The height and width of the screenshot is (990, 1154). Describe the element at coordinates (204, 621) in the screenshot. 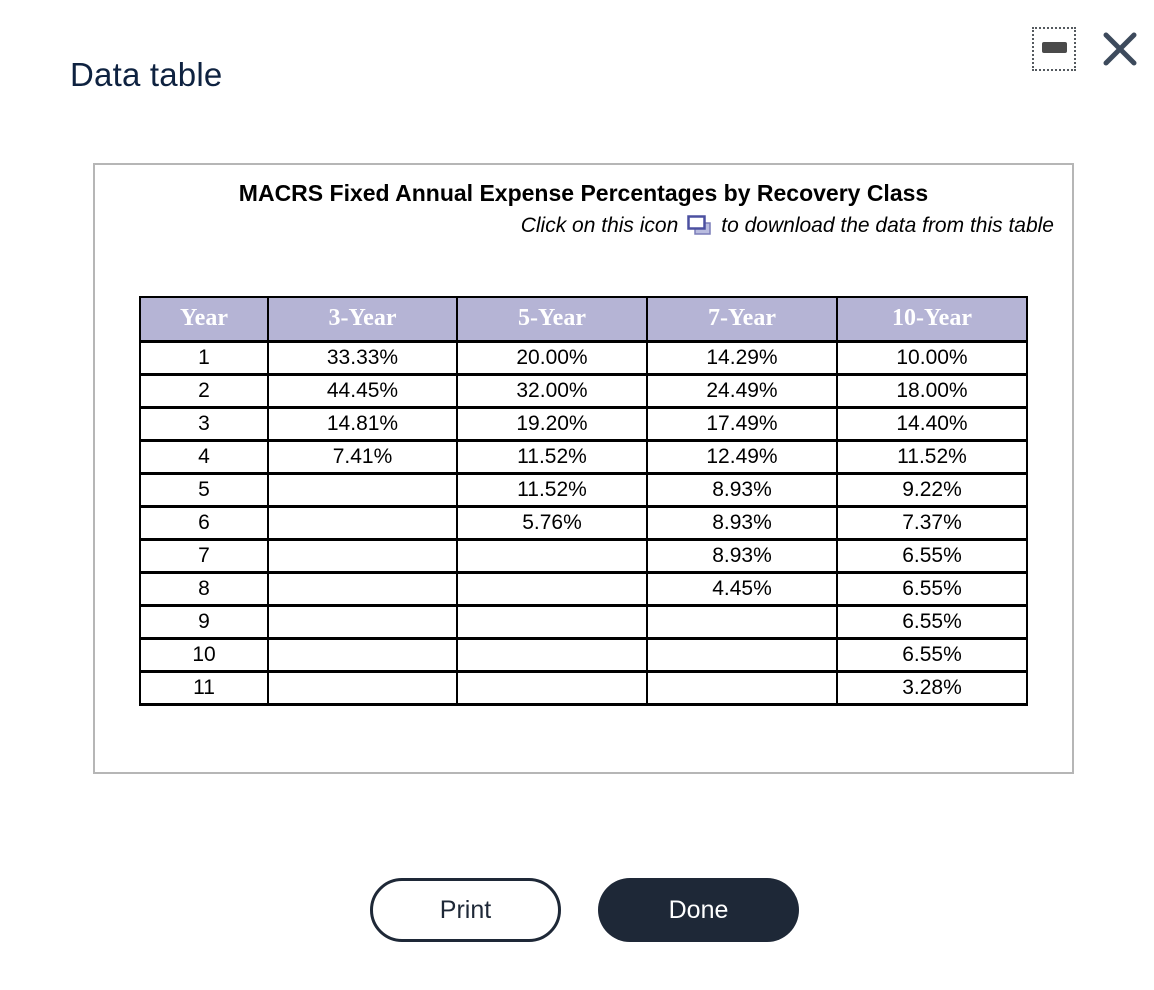

I see `year-cell: 9` at that location.